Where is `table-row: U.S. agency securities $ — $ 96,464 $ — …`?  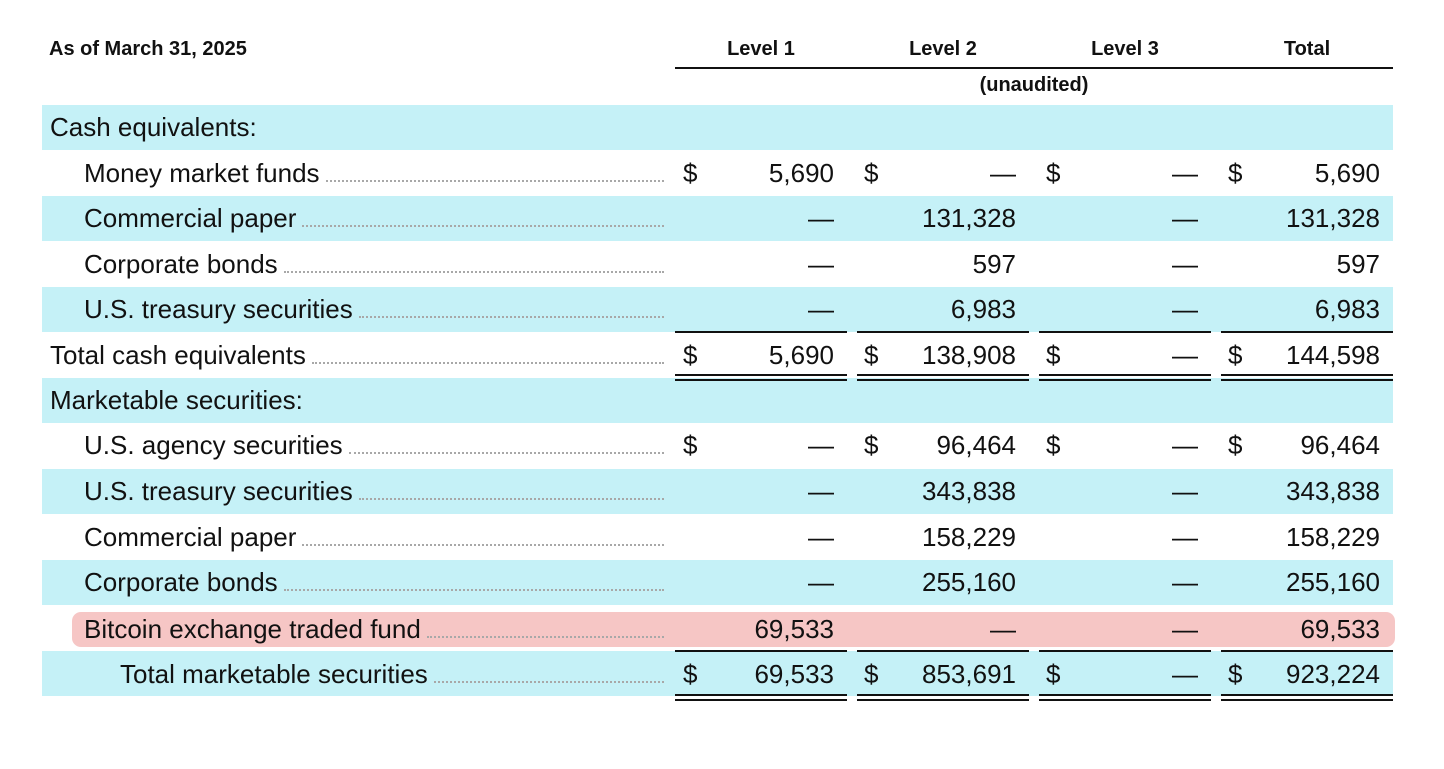 table-row: U.S. agency securities $ — $ 96,464 $ — … is located at coordinates (722, 445).